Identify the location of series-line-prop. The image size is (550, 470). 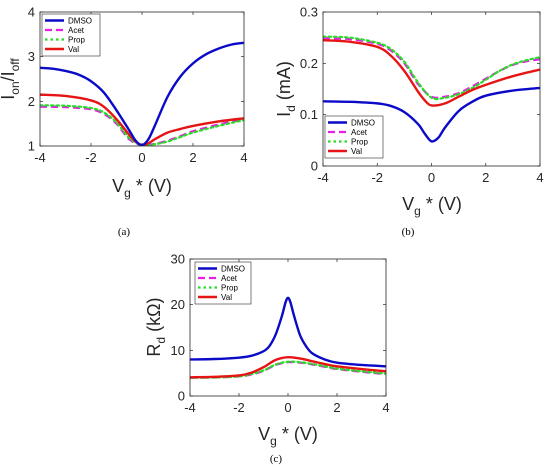
(431, 68).